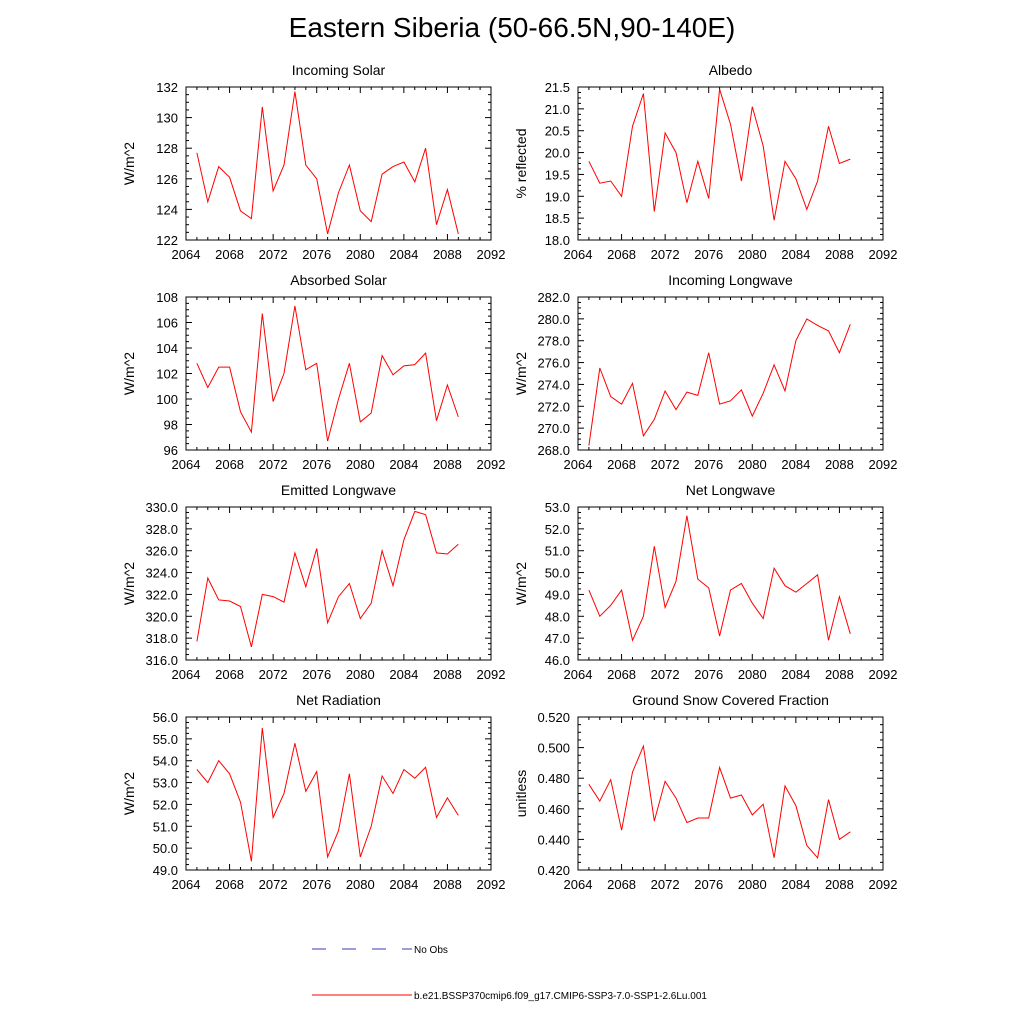 Image resolution: width=1024 pixels, height=1024 pixels. What do you see at coordinates (161, 529) in the screenshot?
I see `y-tick-label: 328.0` at bounding box center [161, 529].